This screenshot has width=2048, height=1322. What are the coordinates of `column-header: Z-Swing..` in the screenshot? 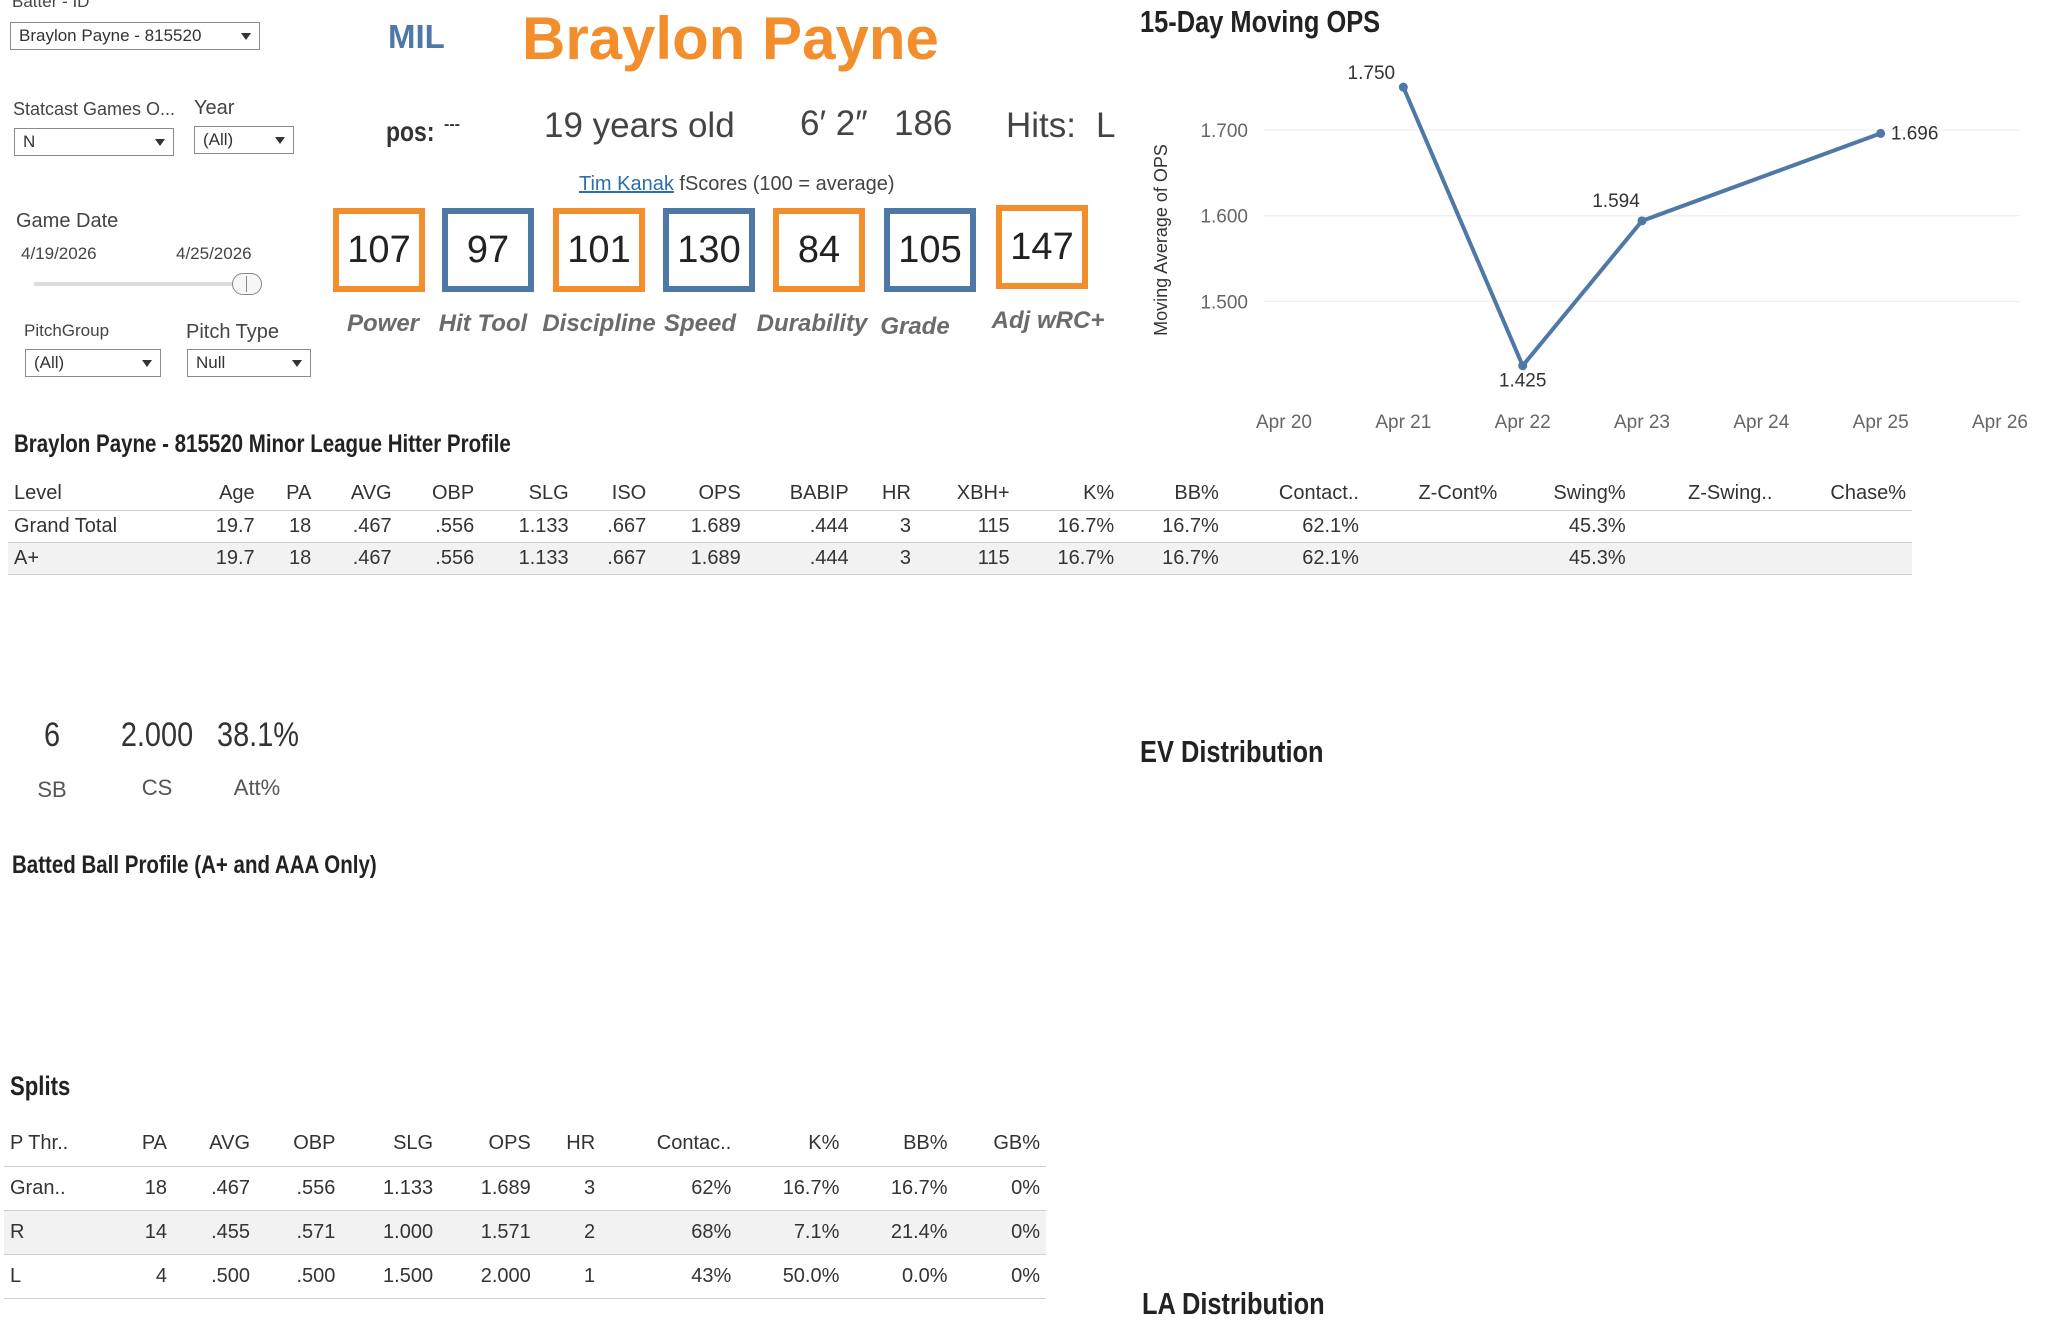 It's located at (1730, 493).